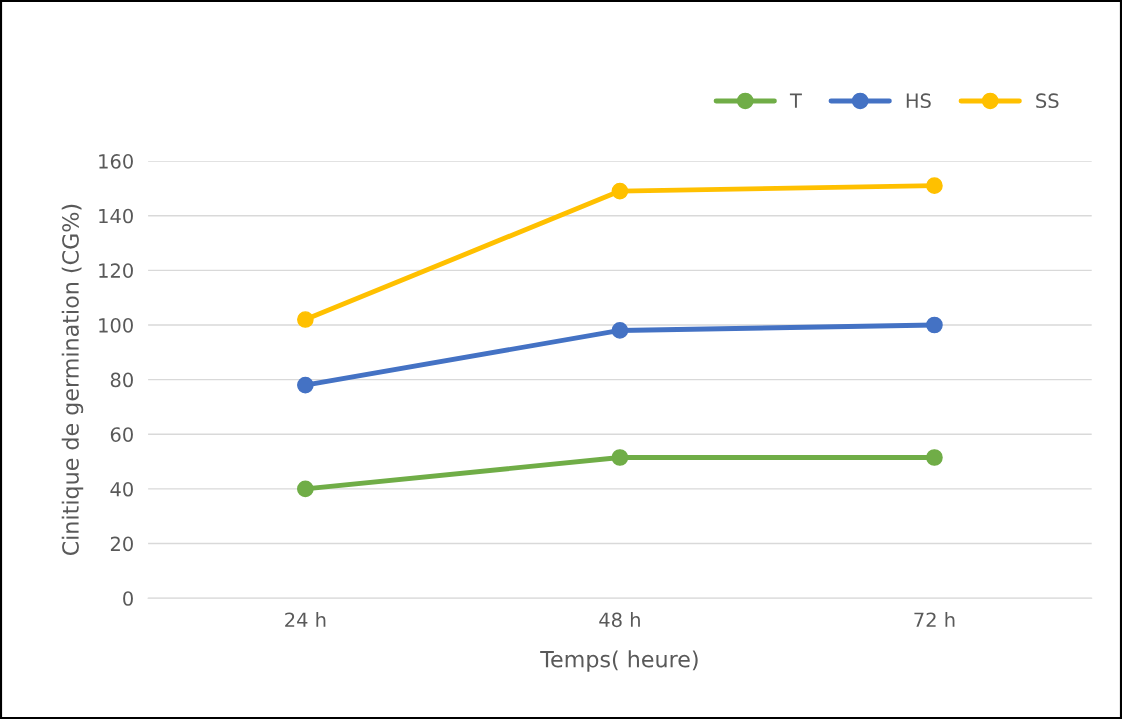  Describe the element at coordinates (121, 489) in the screenshot. I see `y-tick-label: 40` at that location.